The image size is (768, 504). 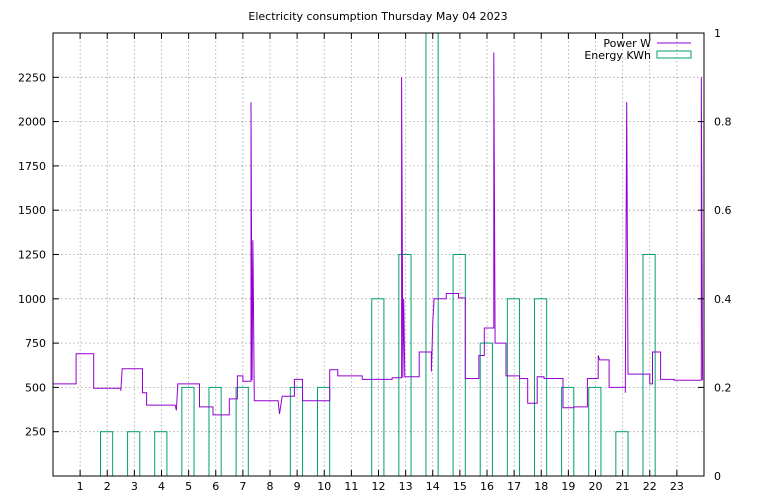 What do you see at coordinates (324, 486) in the screenshot?
I see `x-tick-label: 10` at bounding box center [324, 486].